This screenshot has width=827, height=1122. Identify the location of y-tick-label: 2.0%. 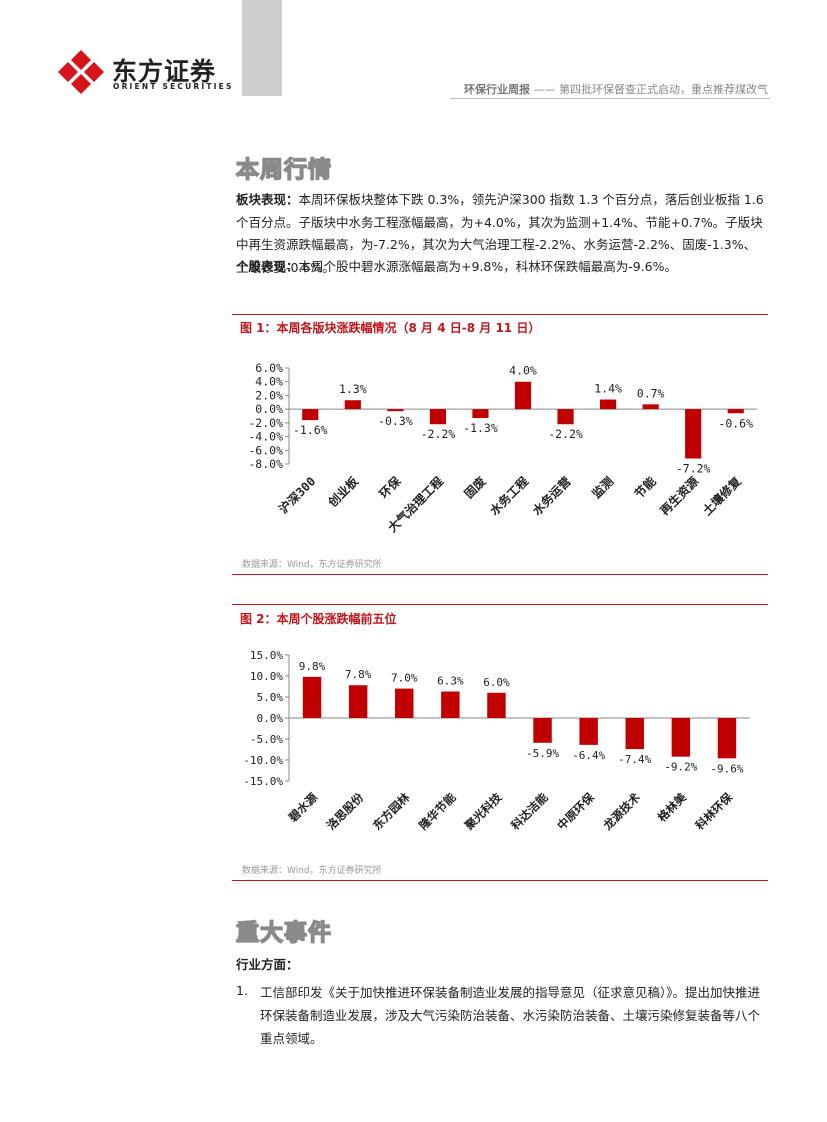
(269, 395).